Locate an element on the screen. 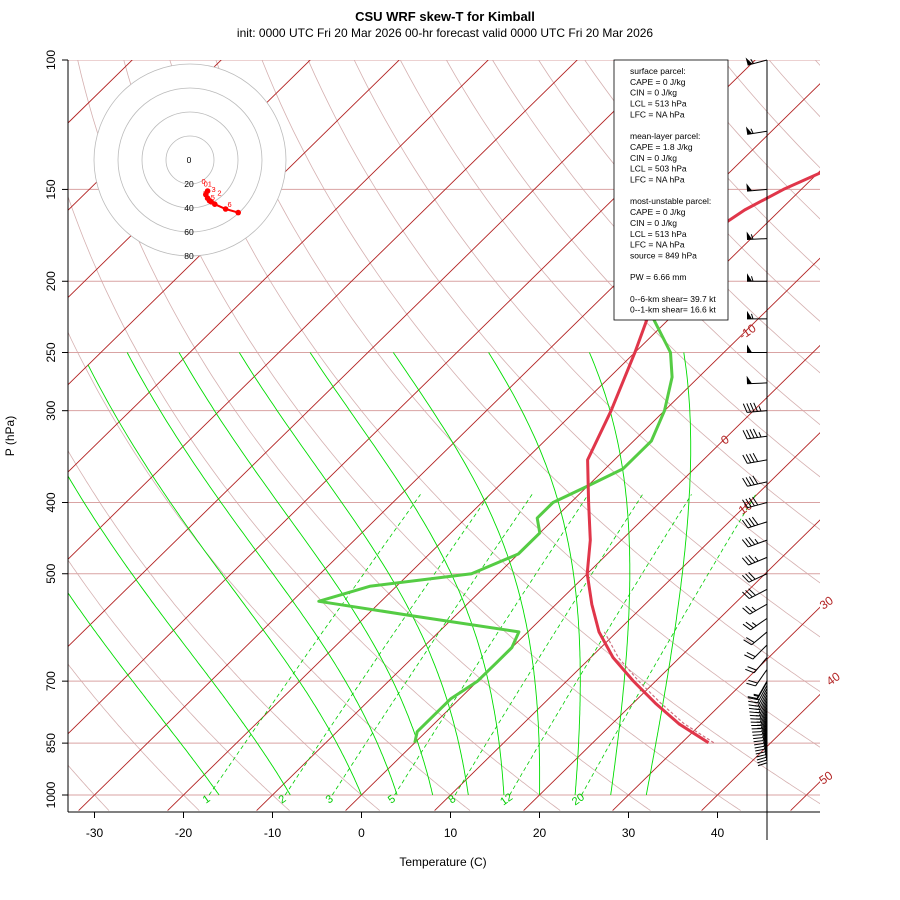  mixing-ratio-label: 3 is located at coordinates (330, 799).